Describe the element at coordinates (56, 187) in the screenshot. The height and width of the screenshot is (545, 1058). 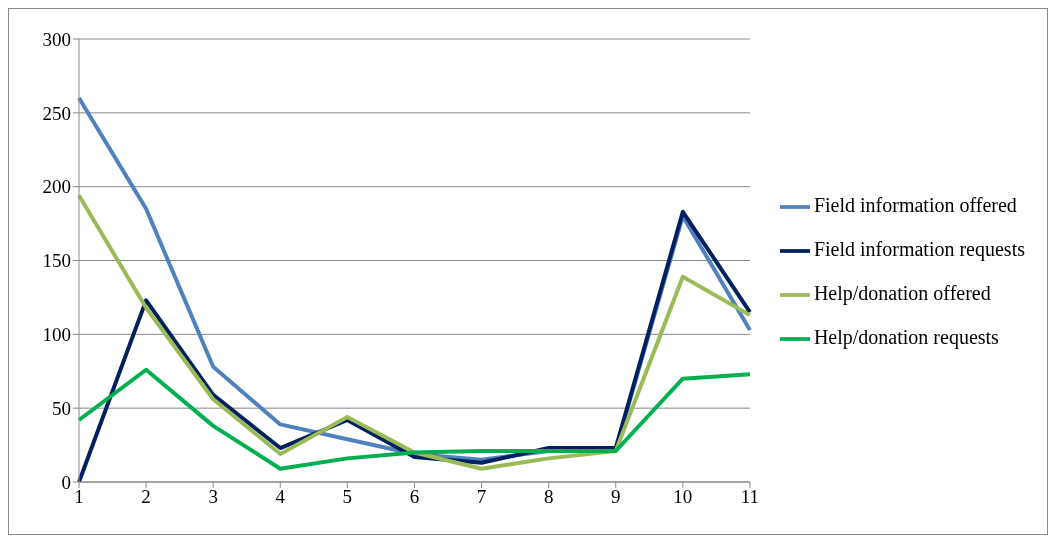
I see `y-tick-label: 200` at that location.